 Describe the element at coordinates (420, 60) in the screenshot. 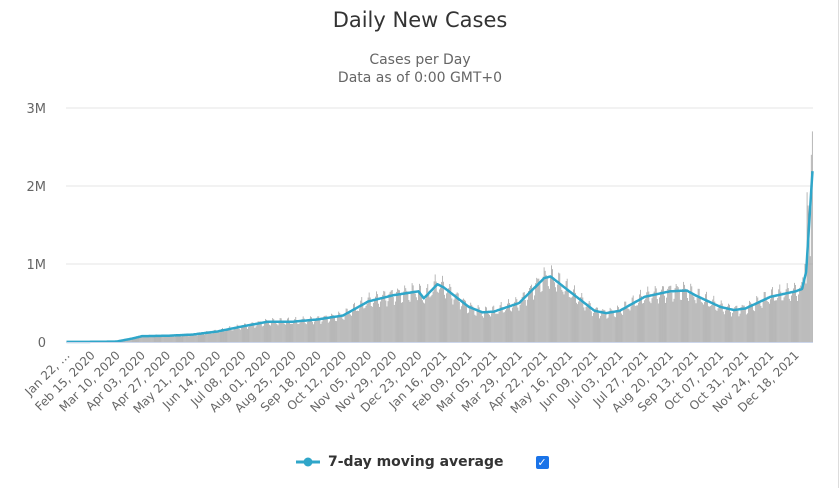

I see `chart-subtitle: Cases per Day` at that location.